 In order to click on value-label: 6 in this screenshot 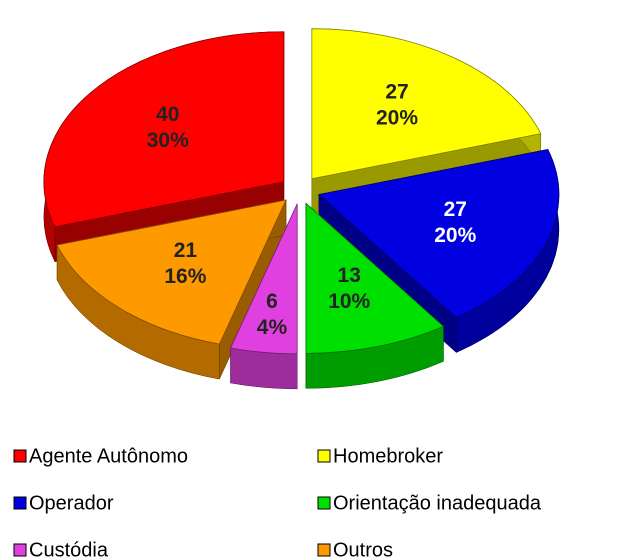, I will do `click(272, 301)`.